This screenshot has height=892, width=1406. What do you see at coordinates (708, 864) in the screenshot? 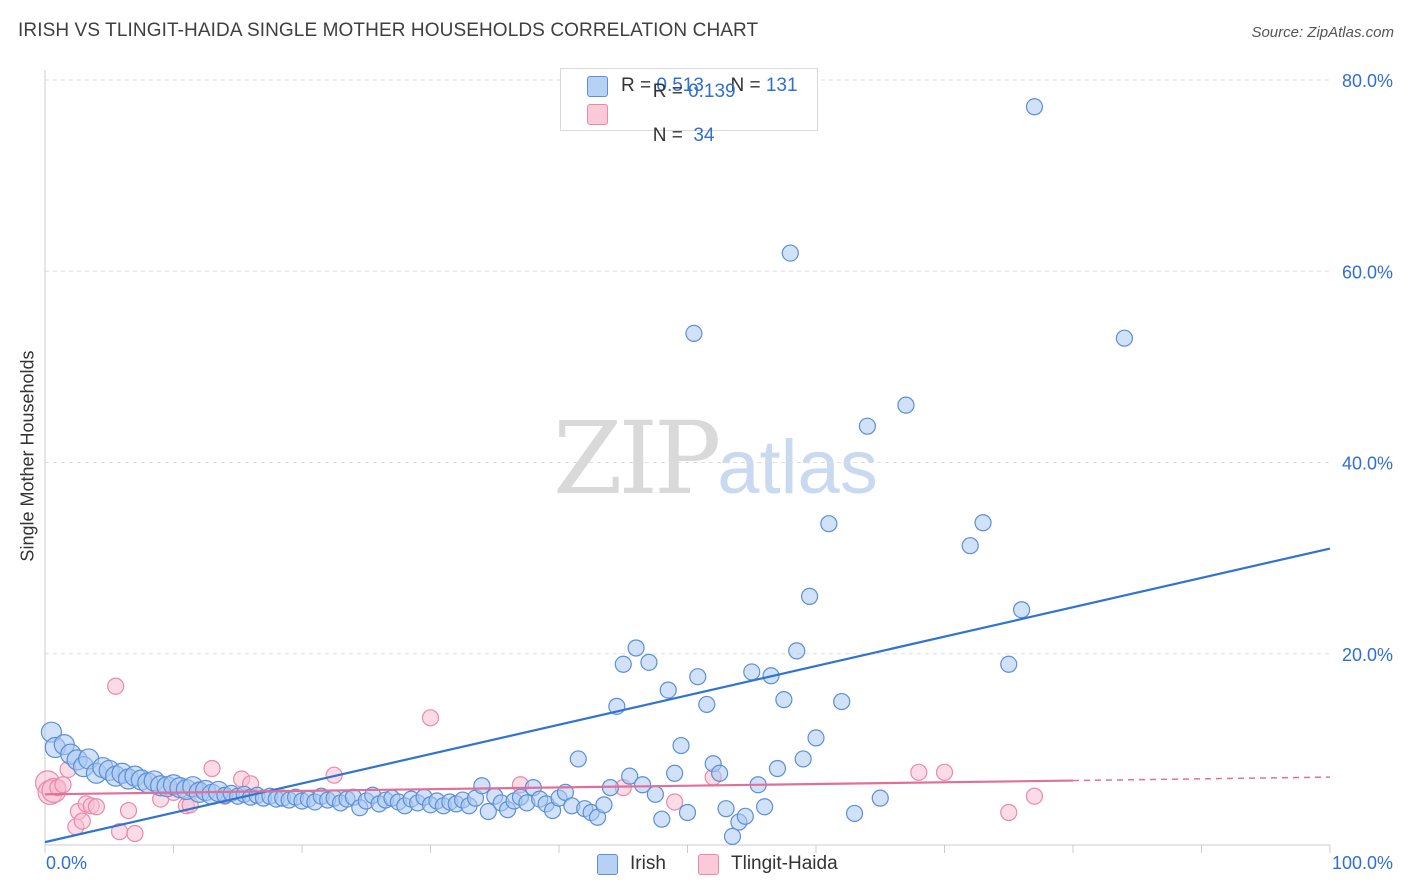
I see `bottom-legend-swatch-tlingit-haida` at bounding box center [708, 864].